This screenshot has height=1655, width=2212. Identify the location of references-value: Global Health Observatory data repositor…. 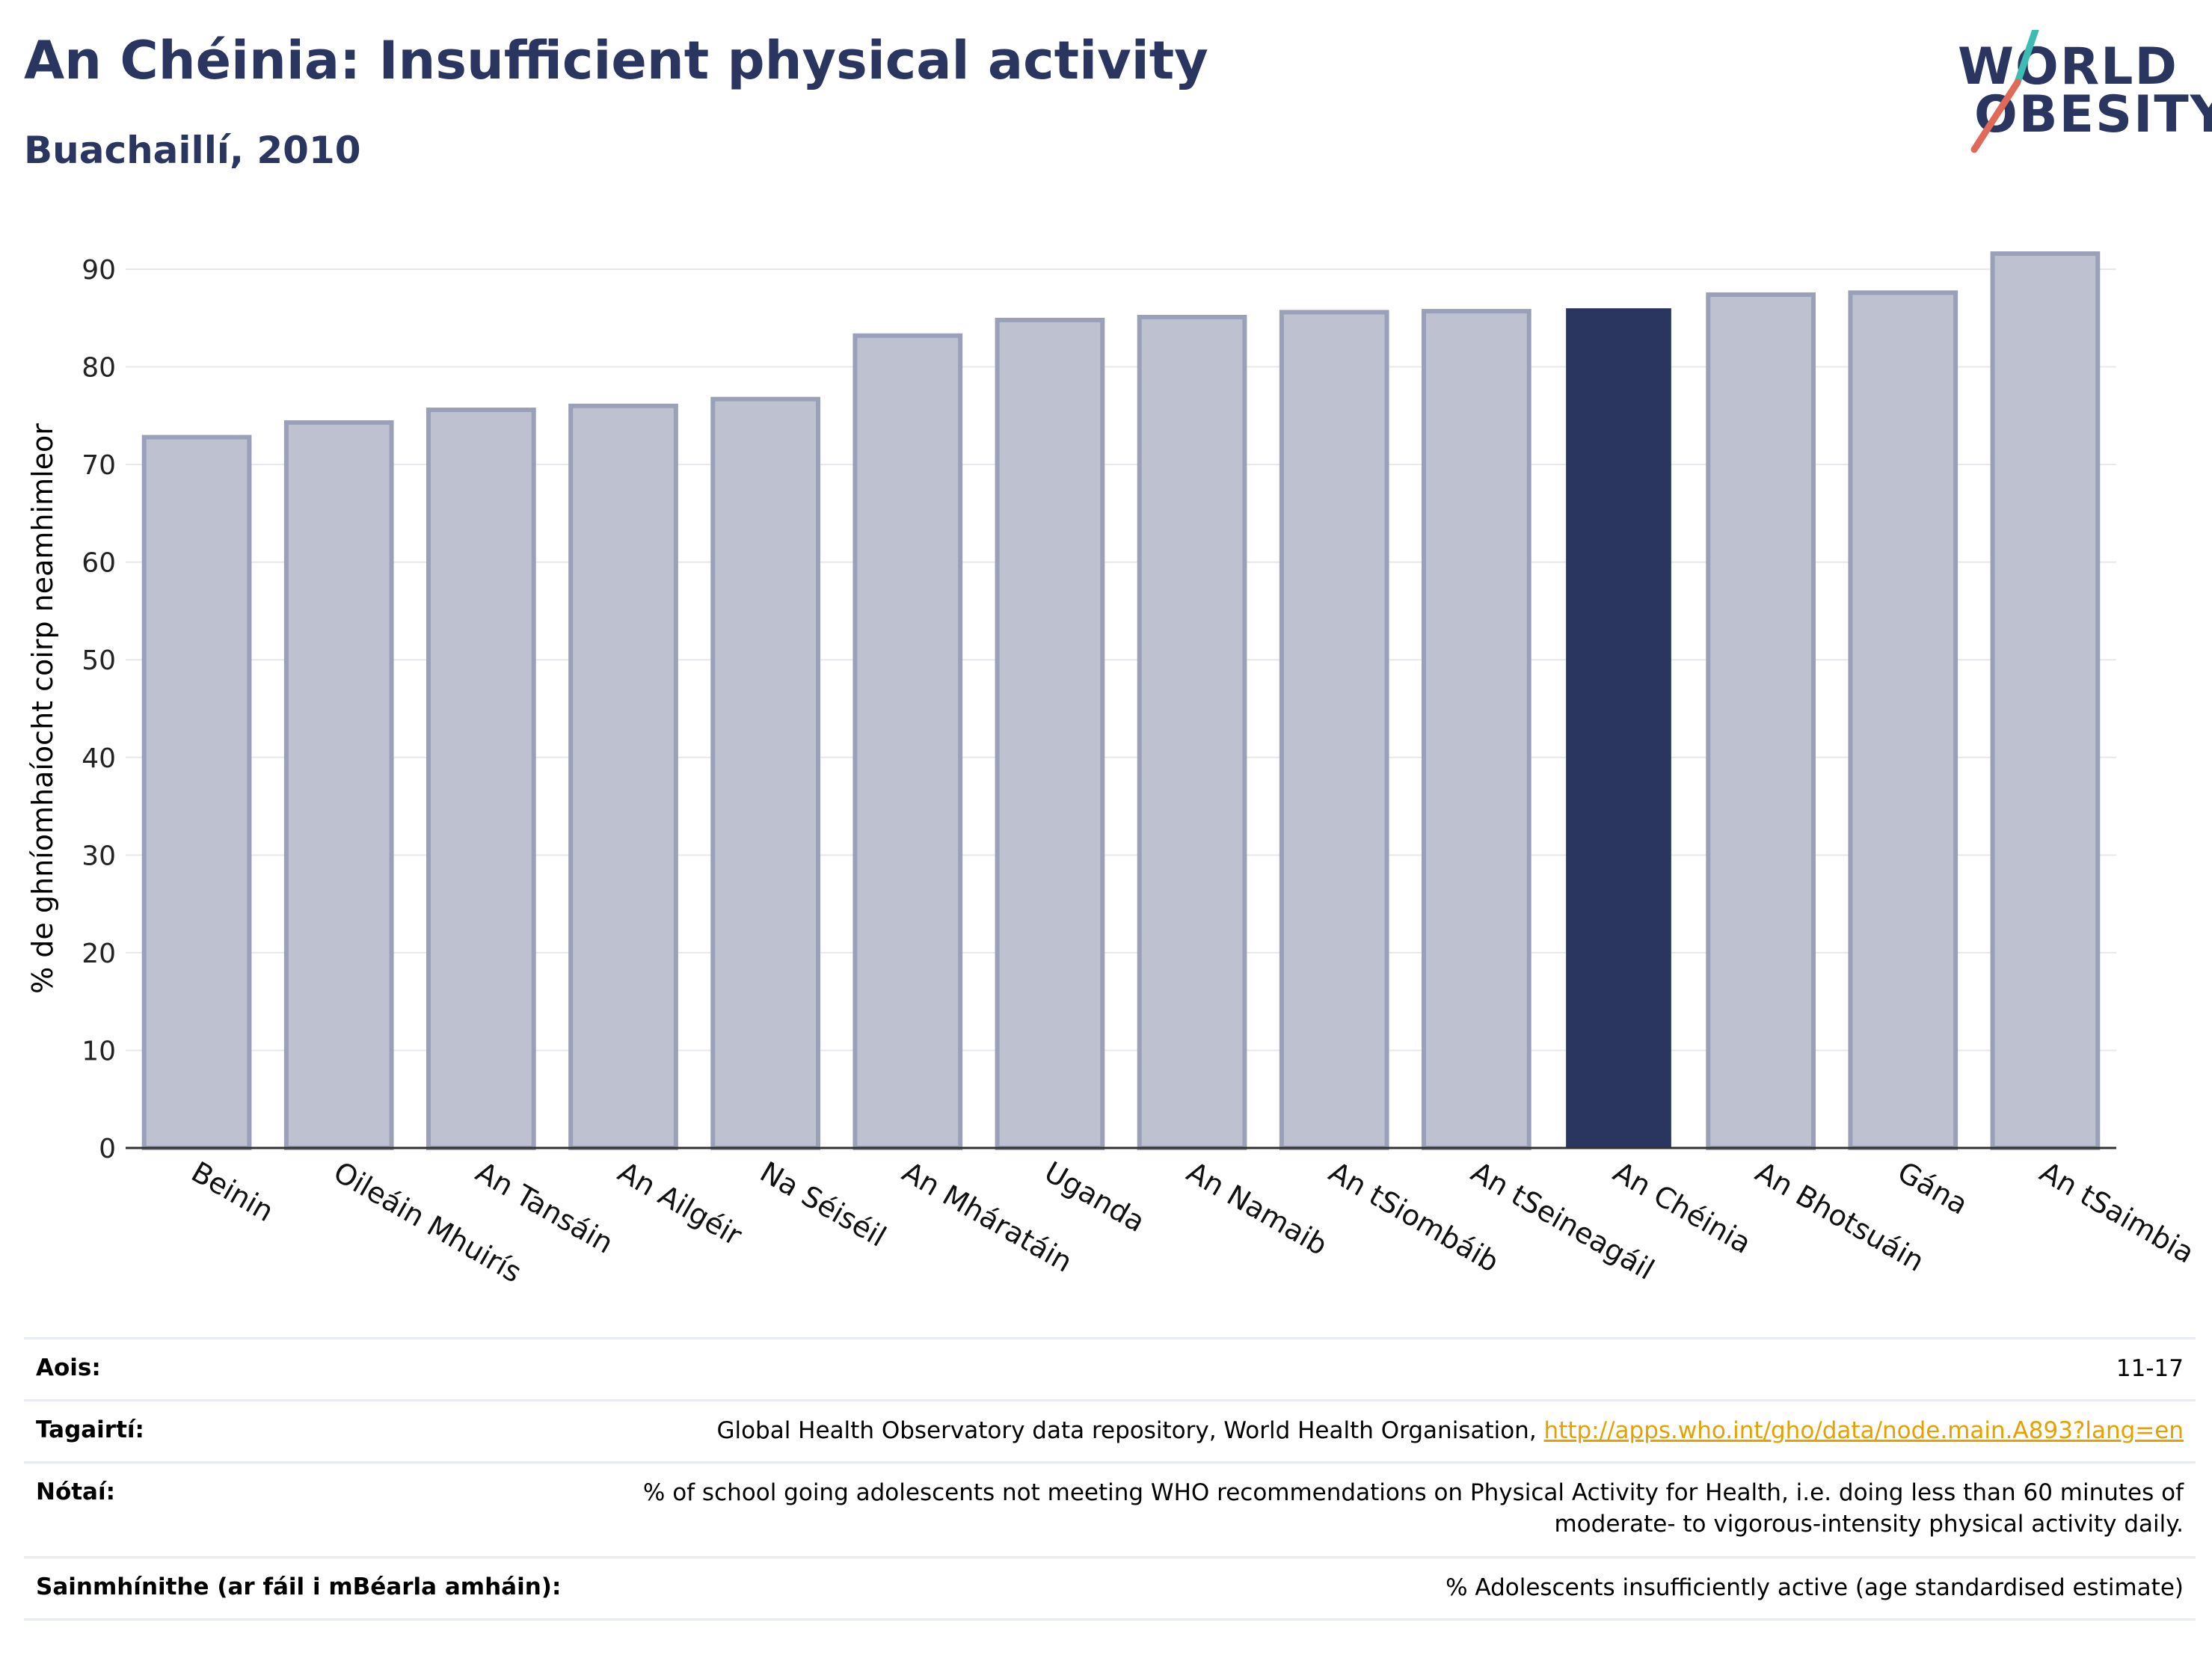
(1450, 1430).